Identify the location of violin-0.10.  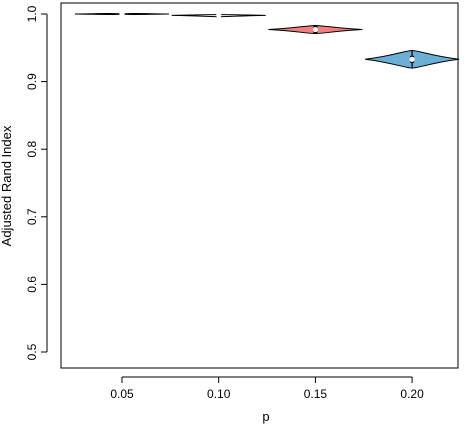
(218, 15).